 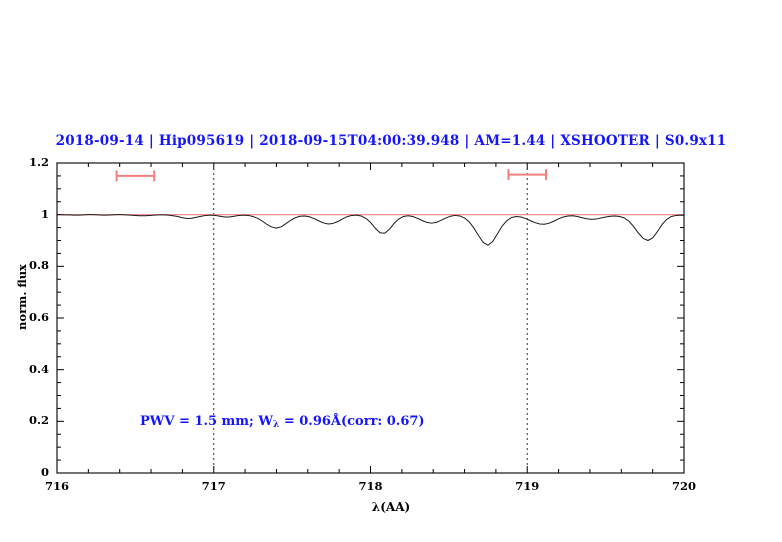 I want to click on y-tick-label: 1.2, so click(x=38, y=162).